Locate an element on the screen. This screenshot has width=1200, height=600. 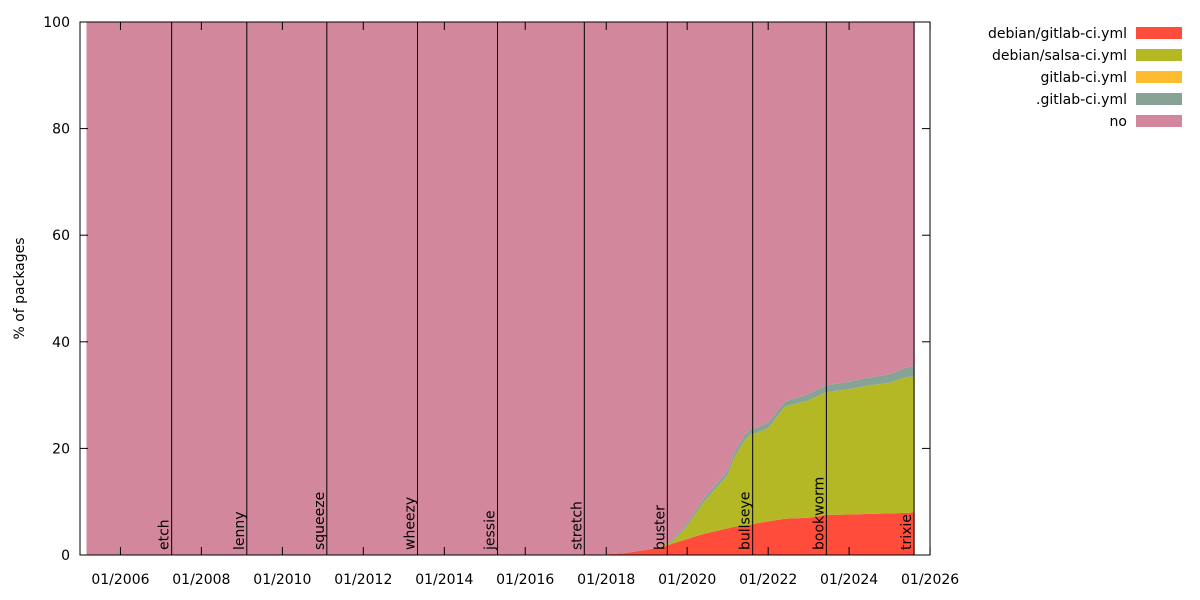
legend-label: gitlab-ci.yml is located at coordinates (1083, 78).